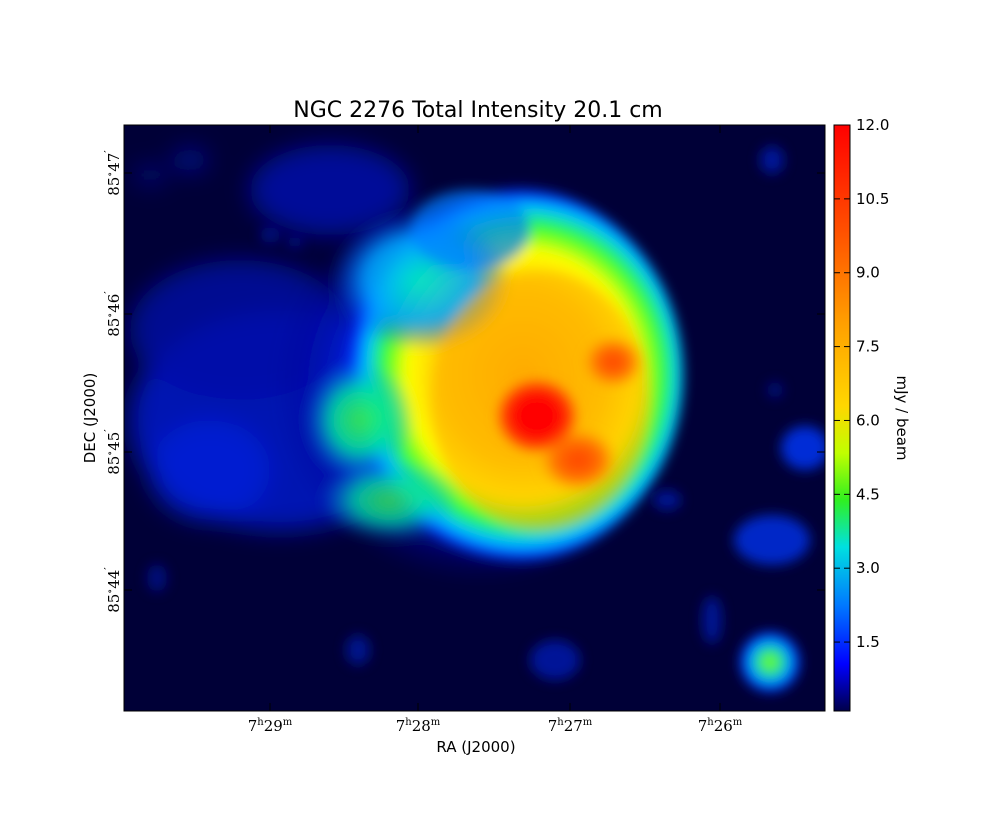 This screenshot has width=999, height=836. Describe the element at coordinates (902, 417) in the screenshot. I see `colorbar-label: mJy / beam` at that location.